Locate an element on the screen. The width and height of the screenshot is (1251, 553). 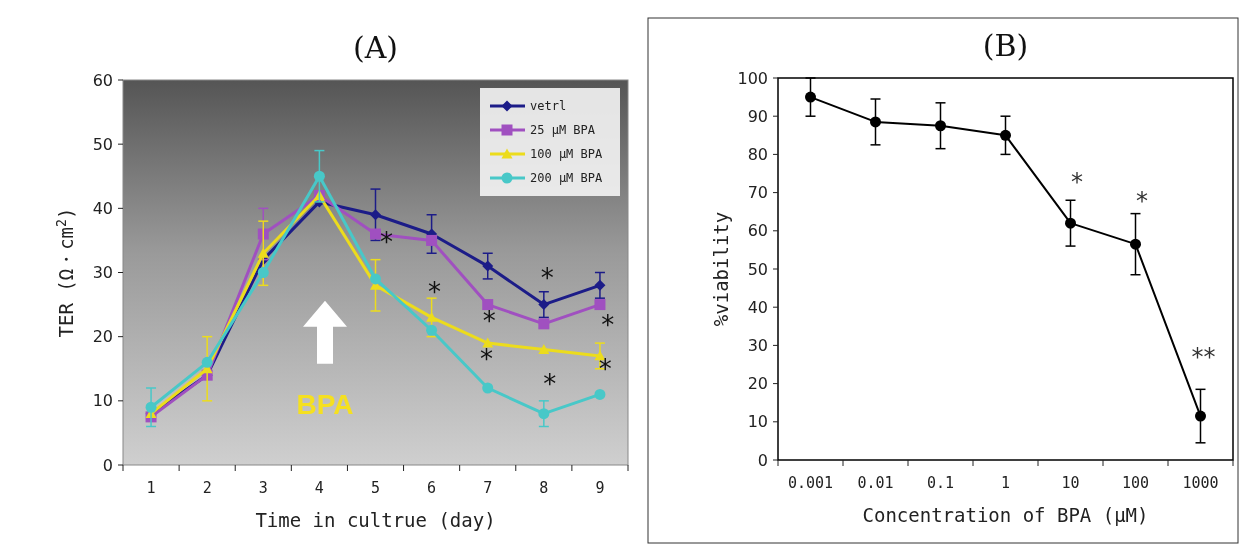
x-axis-title: Concentration of BPA (μM) is located at coordinates (1005, 515).